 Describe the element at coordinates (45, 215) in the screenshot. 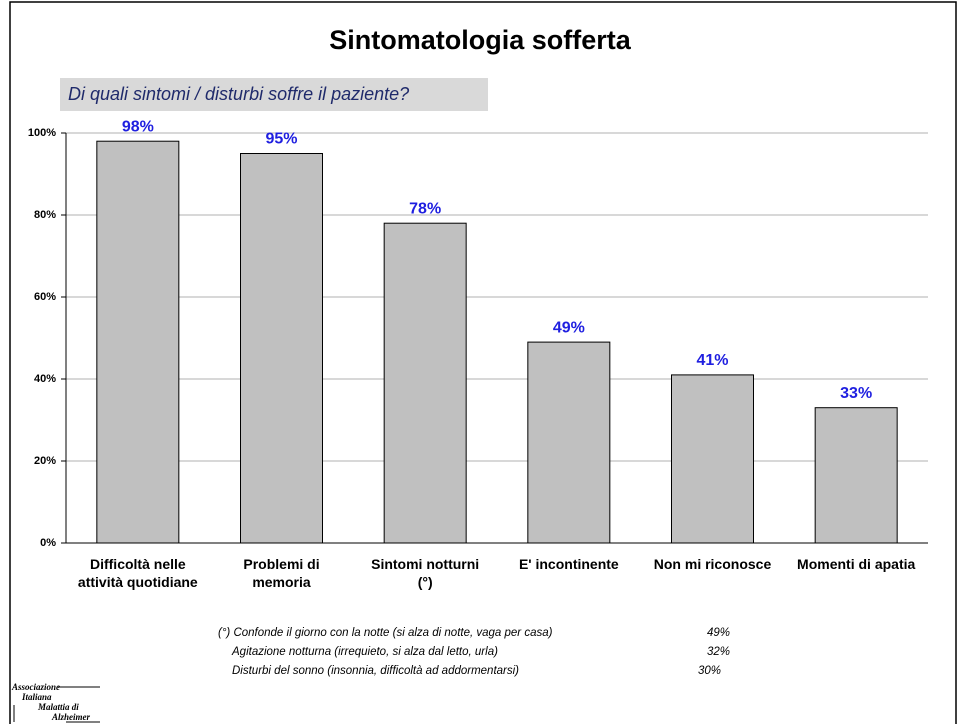

I see `y-tick-label: 80%` at that location.